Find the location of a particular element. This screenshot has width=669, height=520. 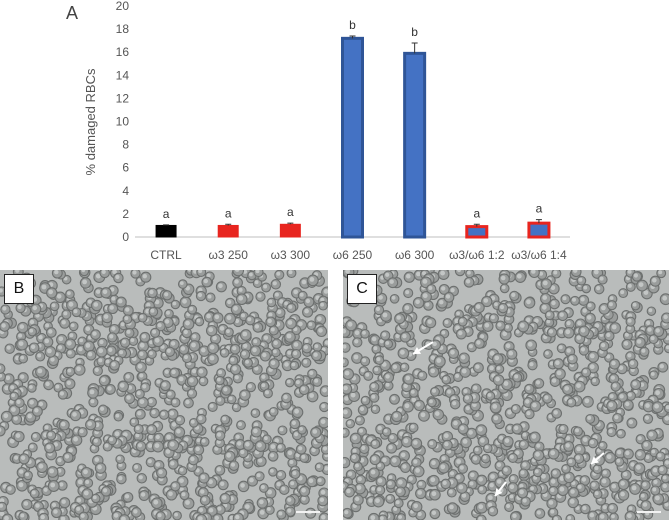

x-tick-label: ω3 250 is located at coordinates (229, 255).